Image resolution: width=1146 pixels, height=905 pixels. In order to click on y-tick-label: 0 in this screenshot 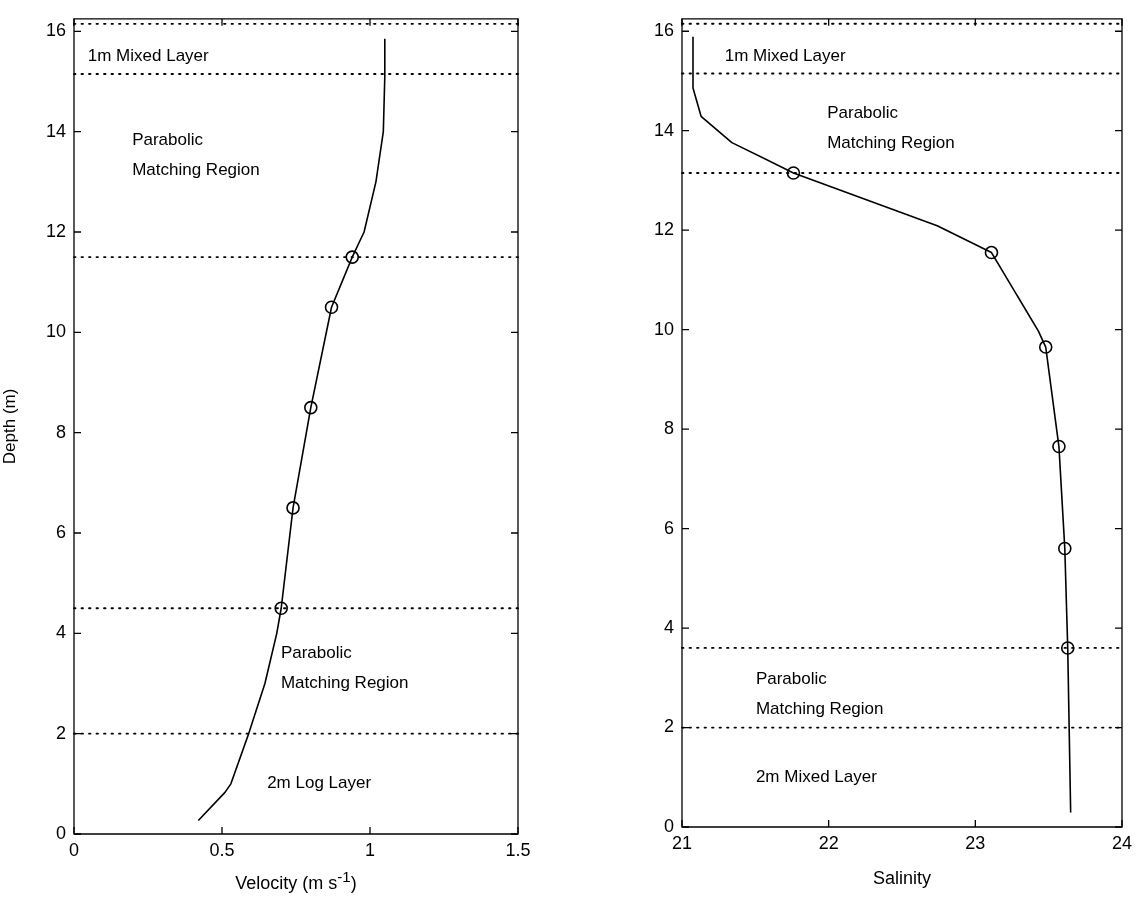, I will do `click(668, 825)`.